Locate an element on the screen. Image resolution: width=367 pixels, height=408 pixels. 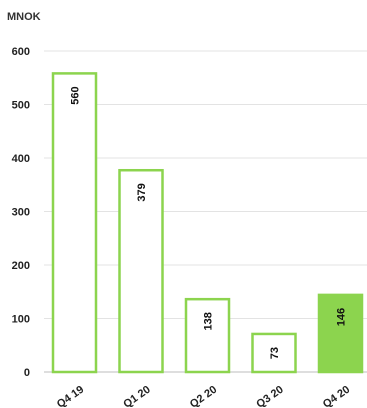
data-label: 73 is located at coordinates (275, 353).